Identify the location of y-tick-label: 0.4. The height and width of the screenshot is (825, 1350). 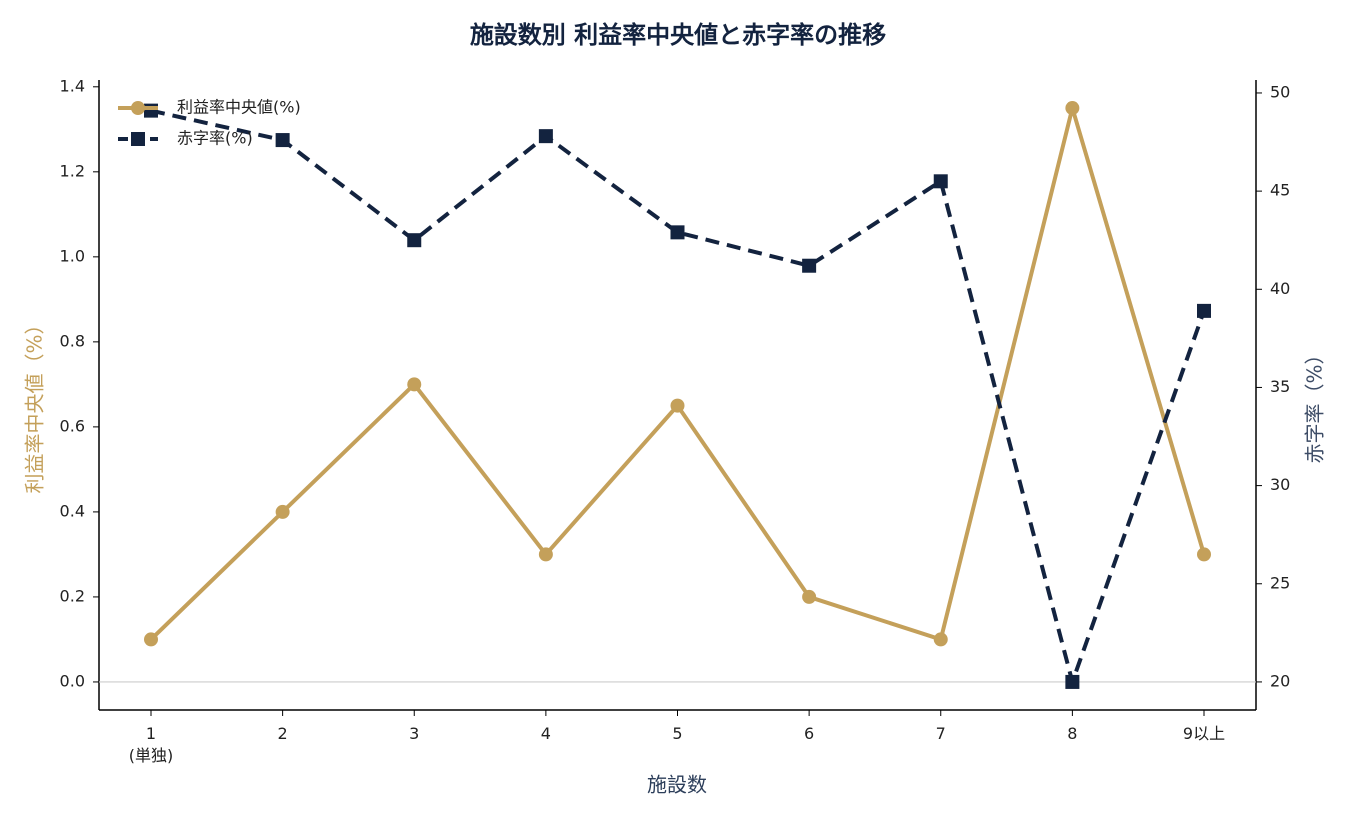
(72, 510).